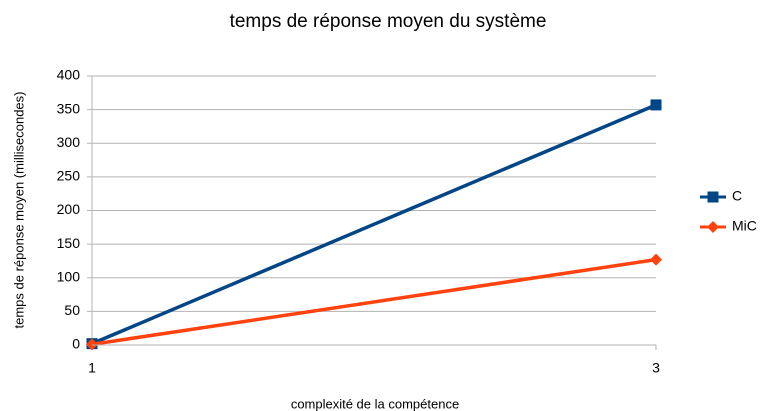 This screenshot has height=411, width=777. Describe the element at coordinates (69, 243) in the screenshot. I see `y-tick-label: 150` at that location.